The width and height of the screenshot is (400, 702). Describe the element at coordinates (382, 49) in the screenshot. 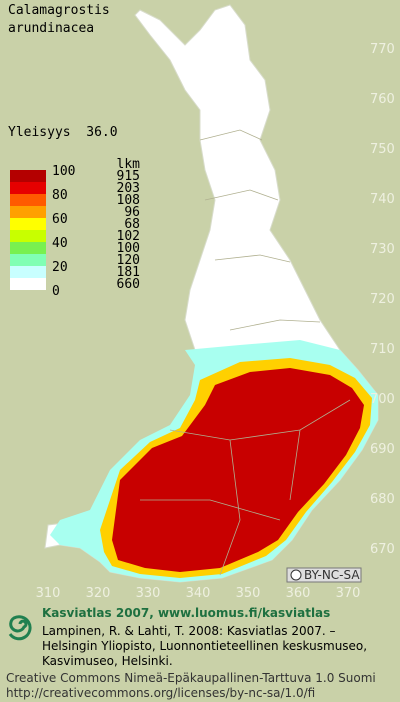

I see `grid-label-y: 770` at that location.